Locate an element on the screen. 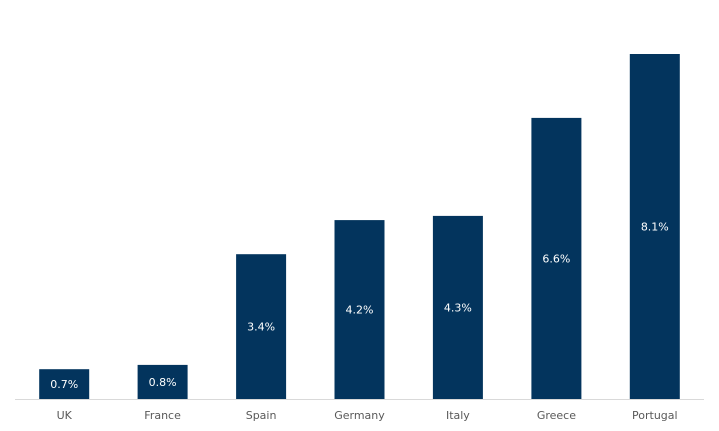 The width and height of the screenshot is (719, 431). data-label-france: 0.8% is located at coordinates (163, 382).